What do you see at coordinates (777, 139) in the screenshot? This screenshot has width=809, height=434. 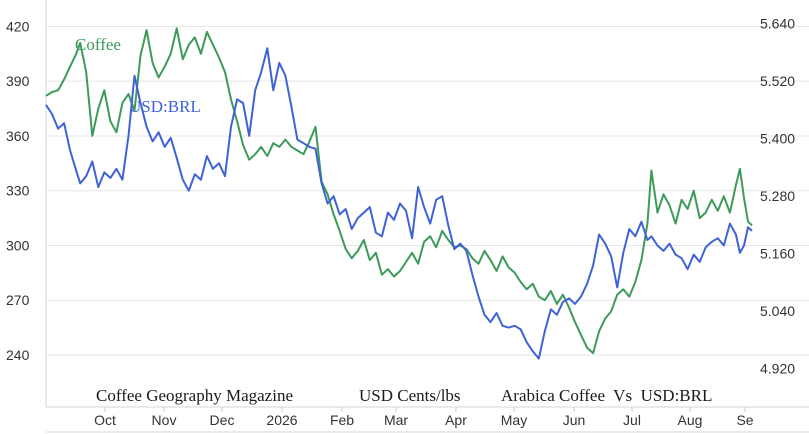 I see `y-right-tick-label: 5.400` at bounding box center [777, 139].